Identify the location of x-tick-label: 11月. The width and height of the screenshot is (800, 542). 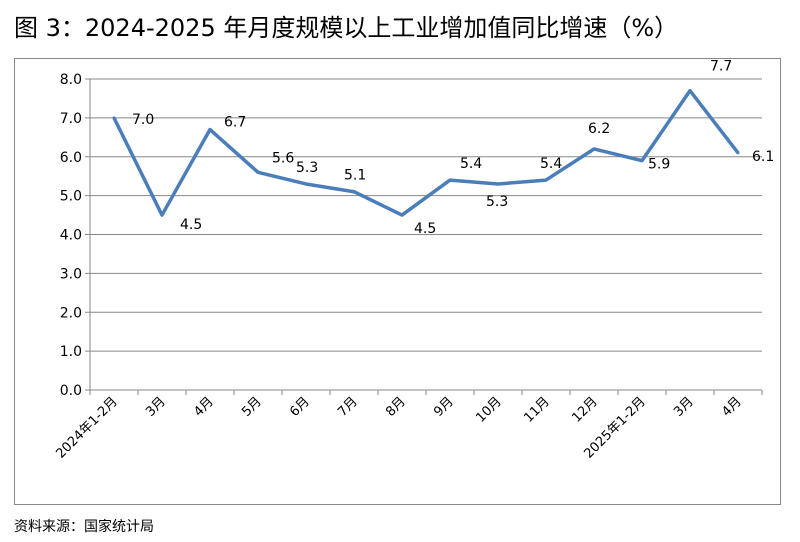
(536, 409).